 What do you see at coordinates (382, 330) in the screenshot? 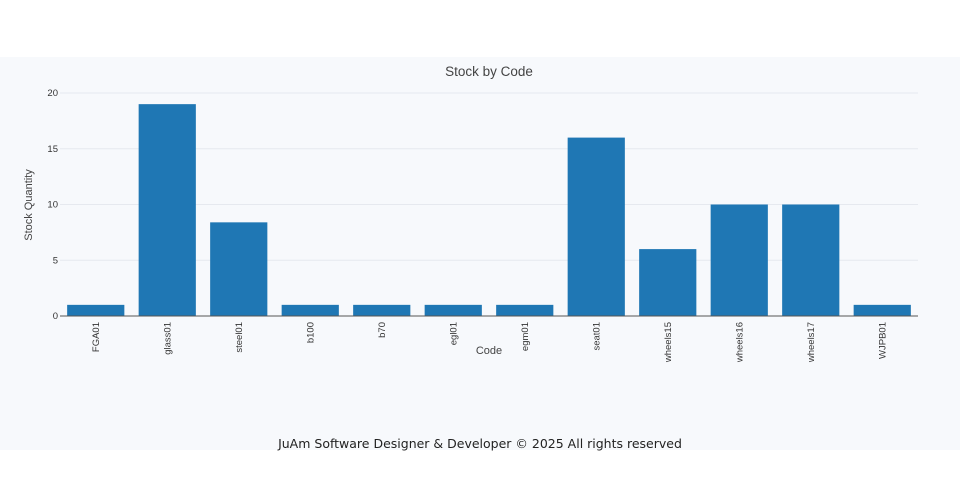
I see `x-tick-label: b70` at bounding box center [382, 330].